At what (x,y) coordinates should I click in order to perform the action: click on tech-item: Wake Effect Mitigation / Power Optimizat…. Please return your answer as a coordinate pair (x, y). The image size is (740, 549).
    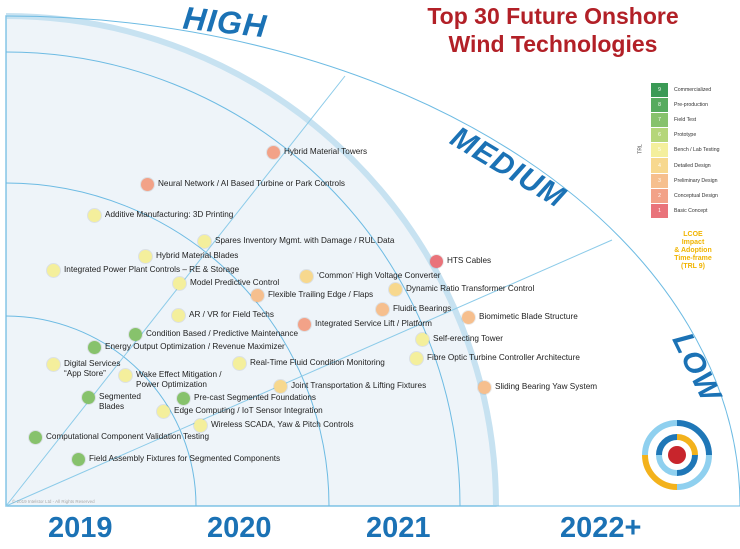
    Looking at the image, I should click on (170, 379).